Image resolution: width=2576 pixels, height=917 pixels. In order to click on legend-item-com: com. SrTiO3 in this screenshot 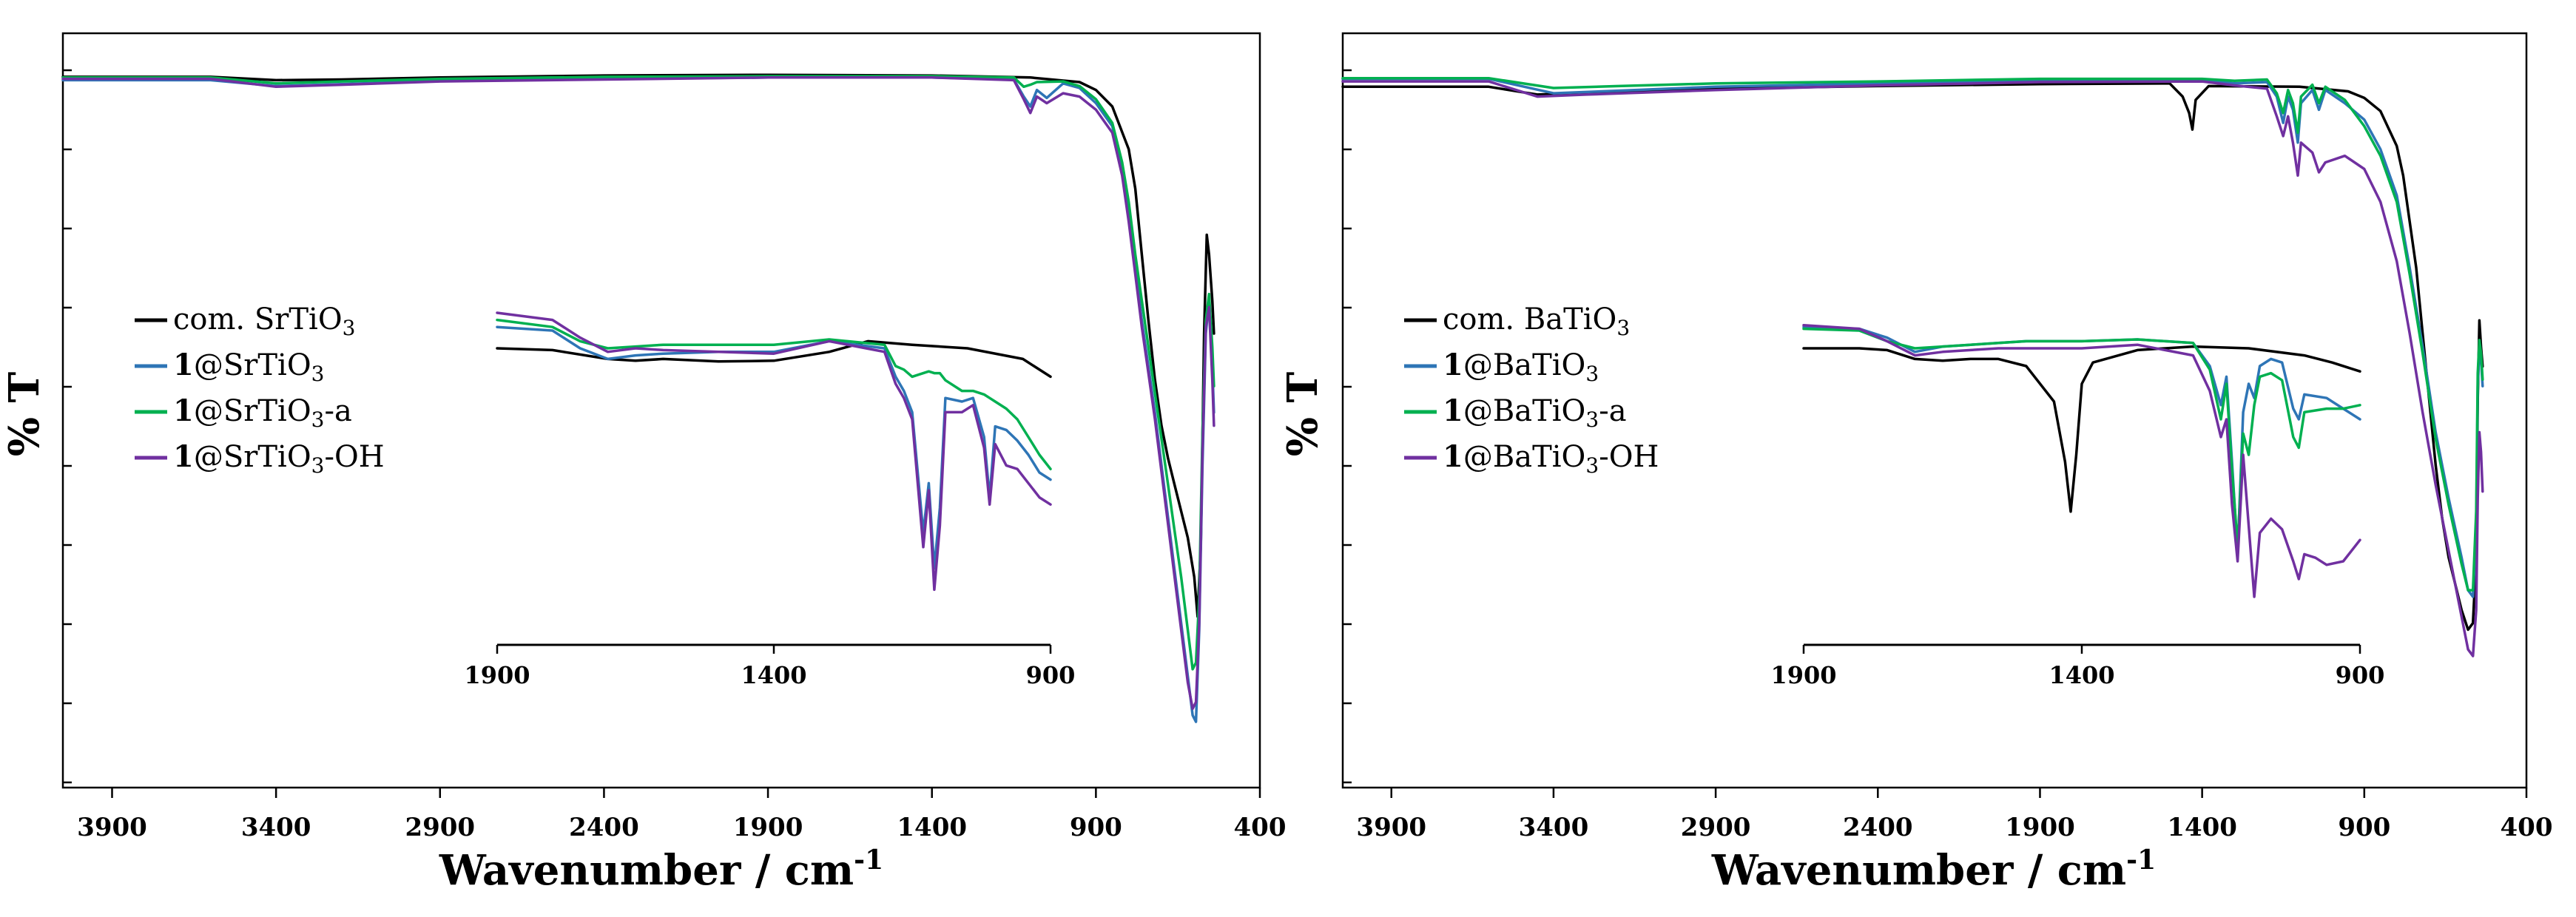, I will do `click(245, 321)`.